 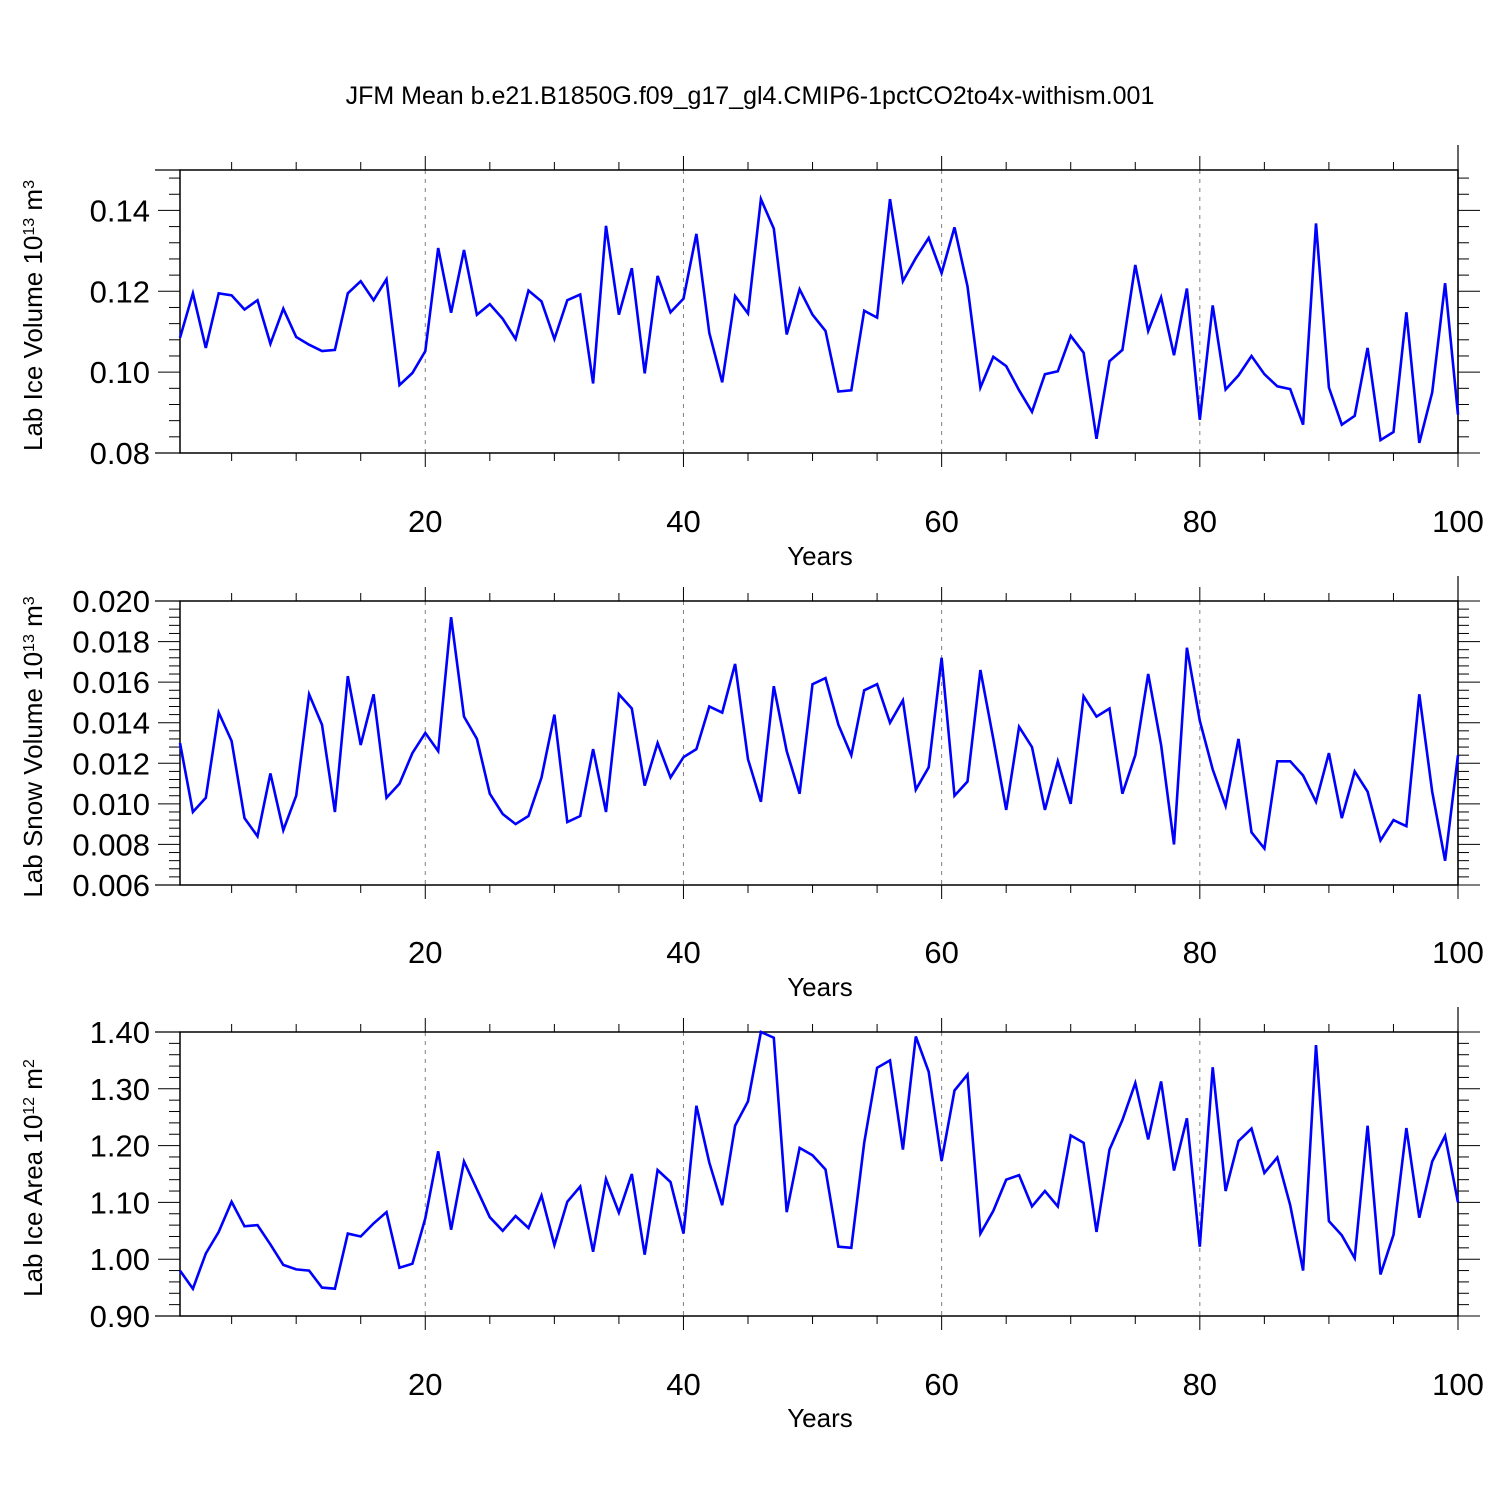 What do you see at coordinates (120, 372) in the screenshot?
I see `y-tick-label: 0.10` at bounding box center [120, 372].